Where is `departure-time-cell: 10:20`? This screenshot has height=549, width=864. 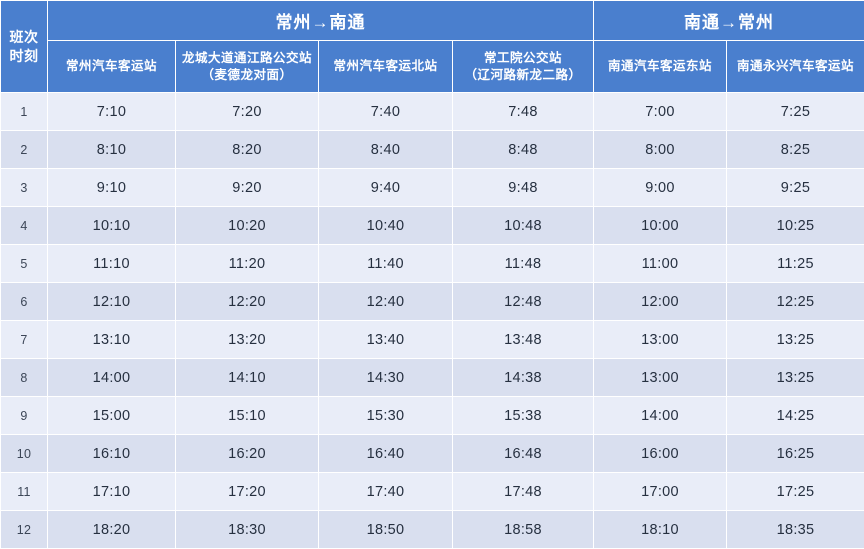
departure-time-cell: 10:20 is located at coordinates (247, 226).